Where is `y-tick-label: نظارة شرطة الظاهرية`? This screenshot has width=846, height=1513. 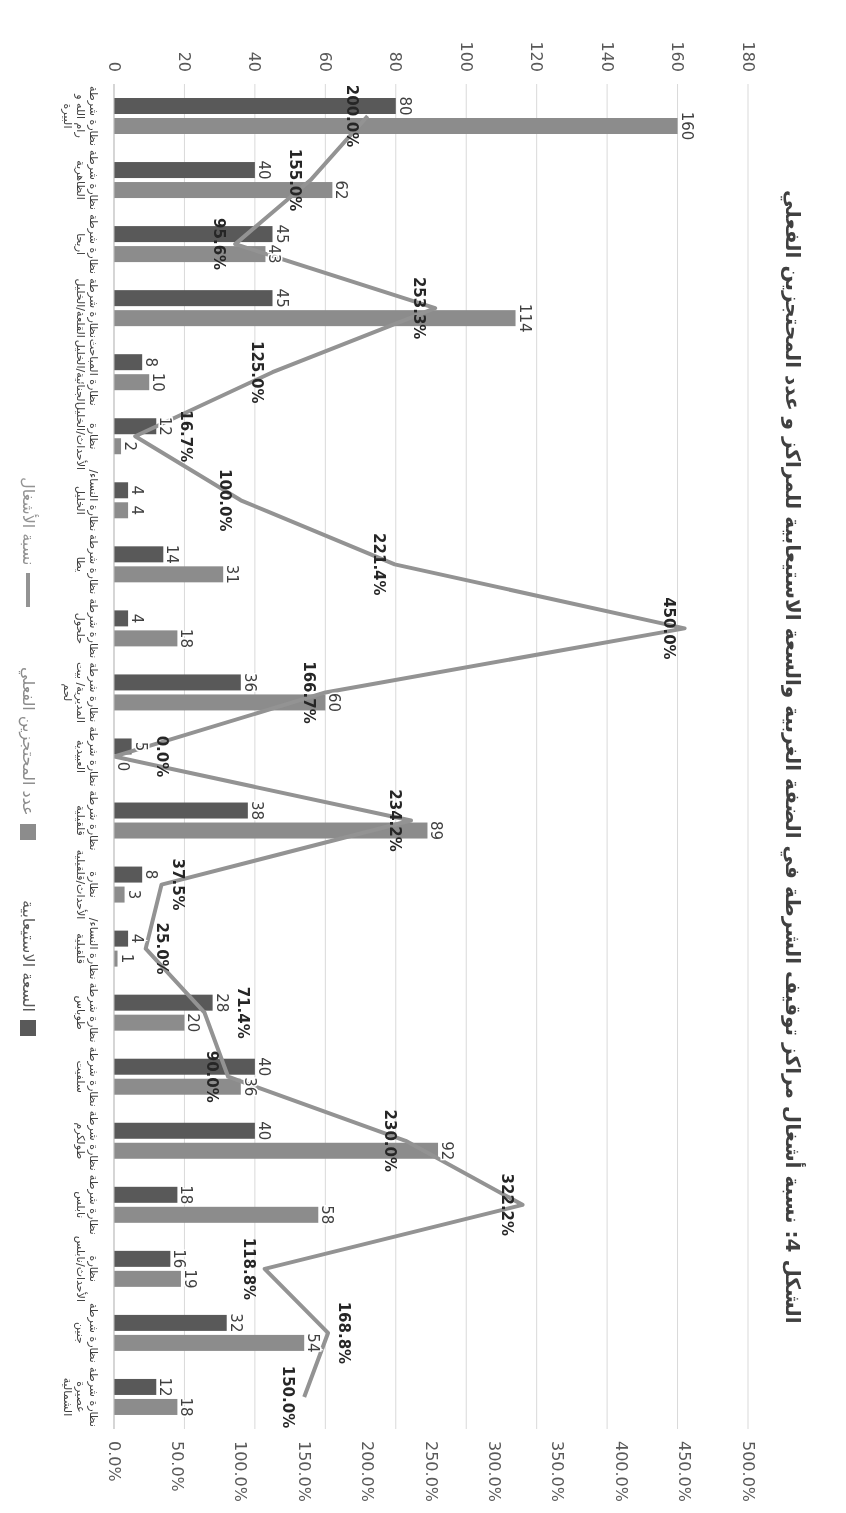 y-tick-label: نظارة شرطة الظاهرية is located at coordinates (87, 180).